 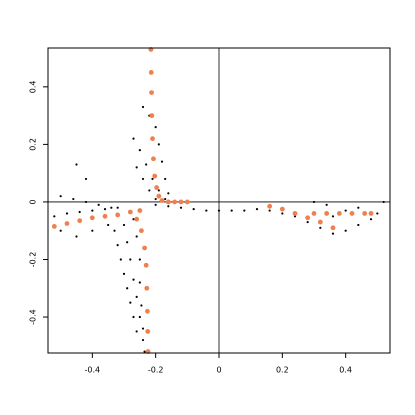 I want to click on y-tick-label: 0.2, so click(x=33, y=144).